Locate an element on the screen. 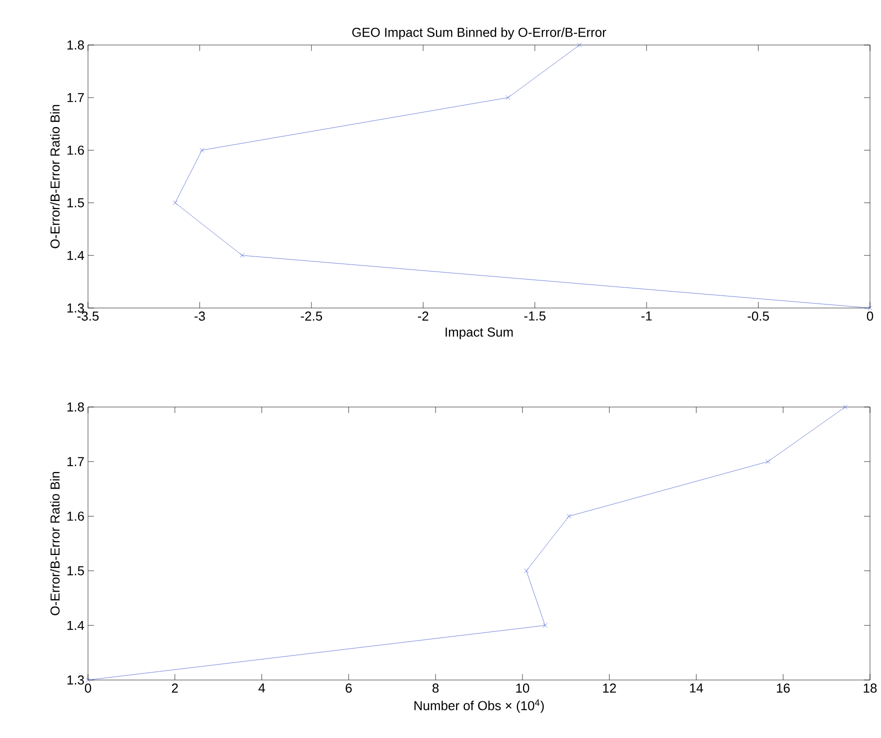 Image resolution: width=881 pixels, height=738 pixels. x-tick-label: 16 is located at coordinates (783, 688).